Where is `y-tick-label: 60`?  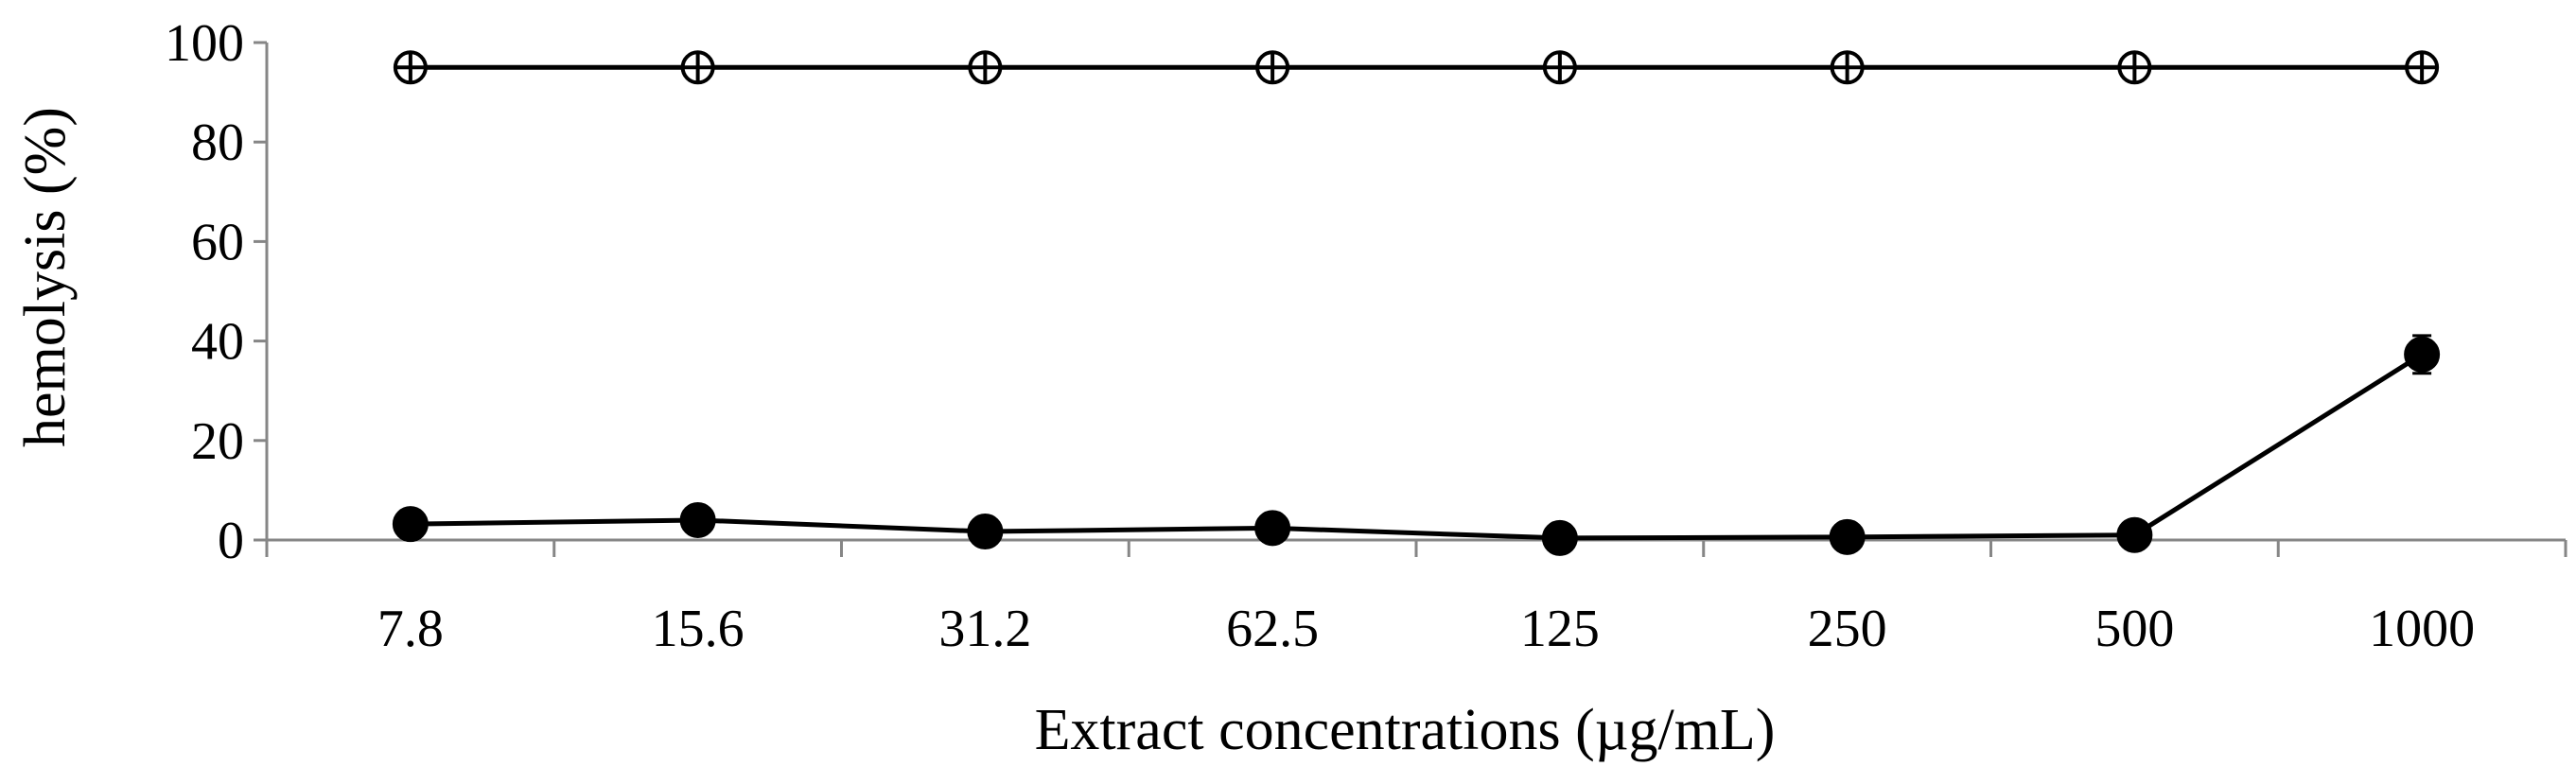 y-tick-label: 60 is located at coordinates (218, 242).